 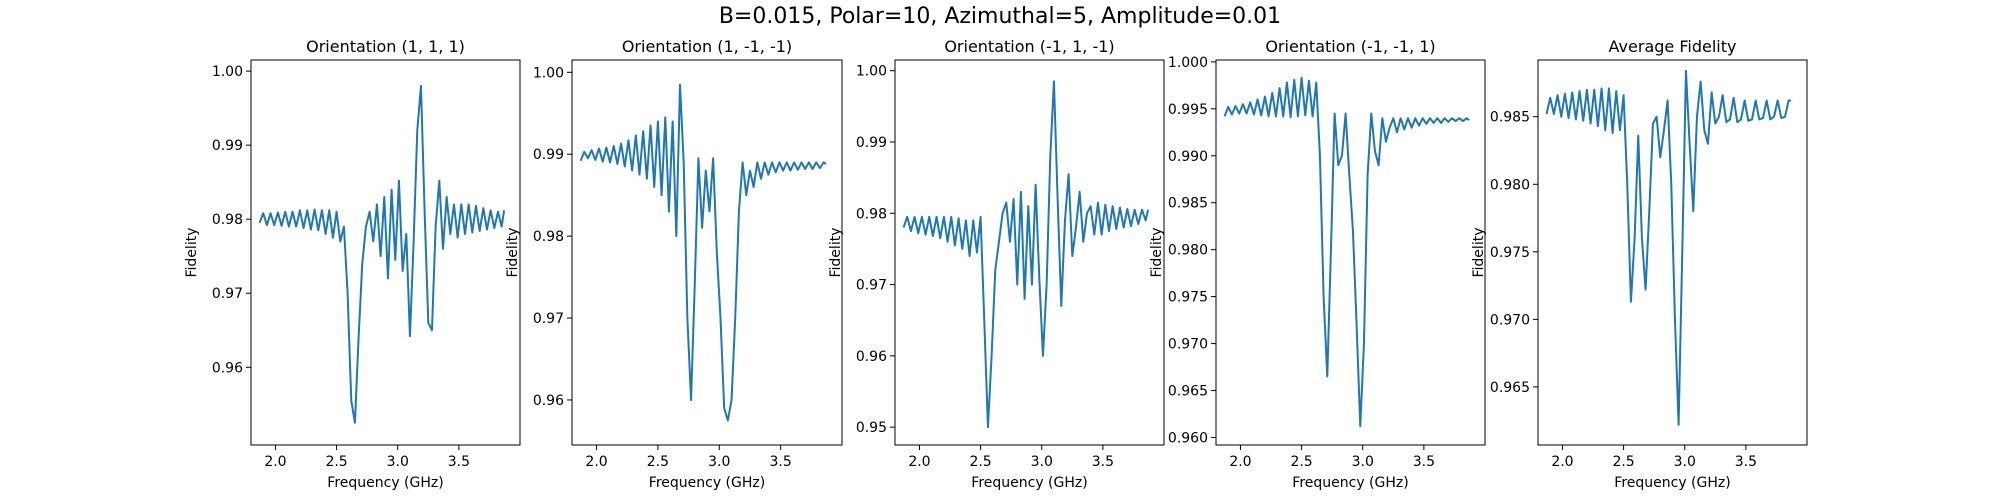 What do you see at coordinates (707, 46) in the screenshot?
I see `subplot-title: Orientation (1, -1, -1)` at bounding box center [707, 46].